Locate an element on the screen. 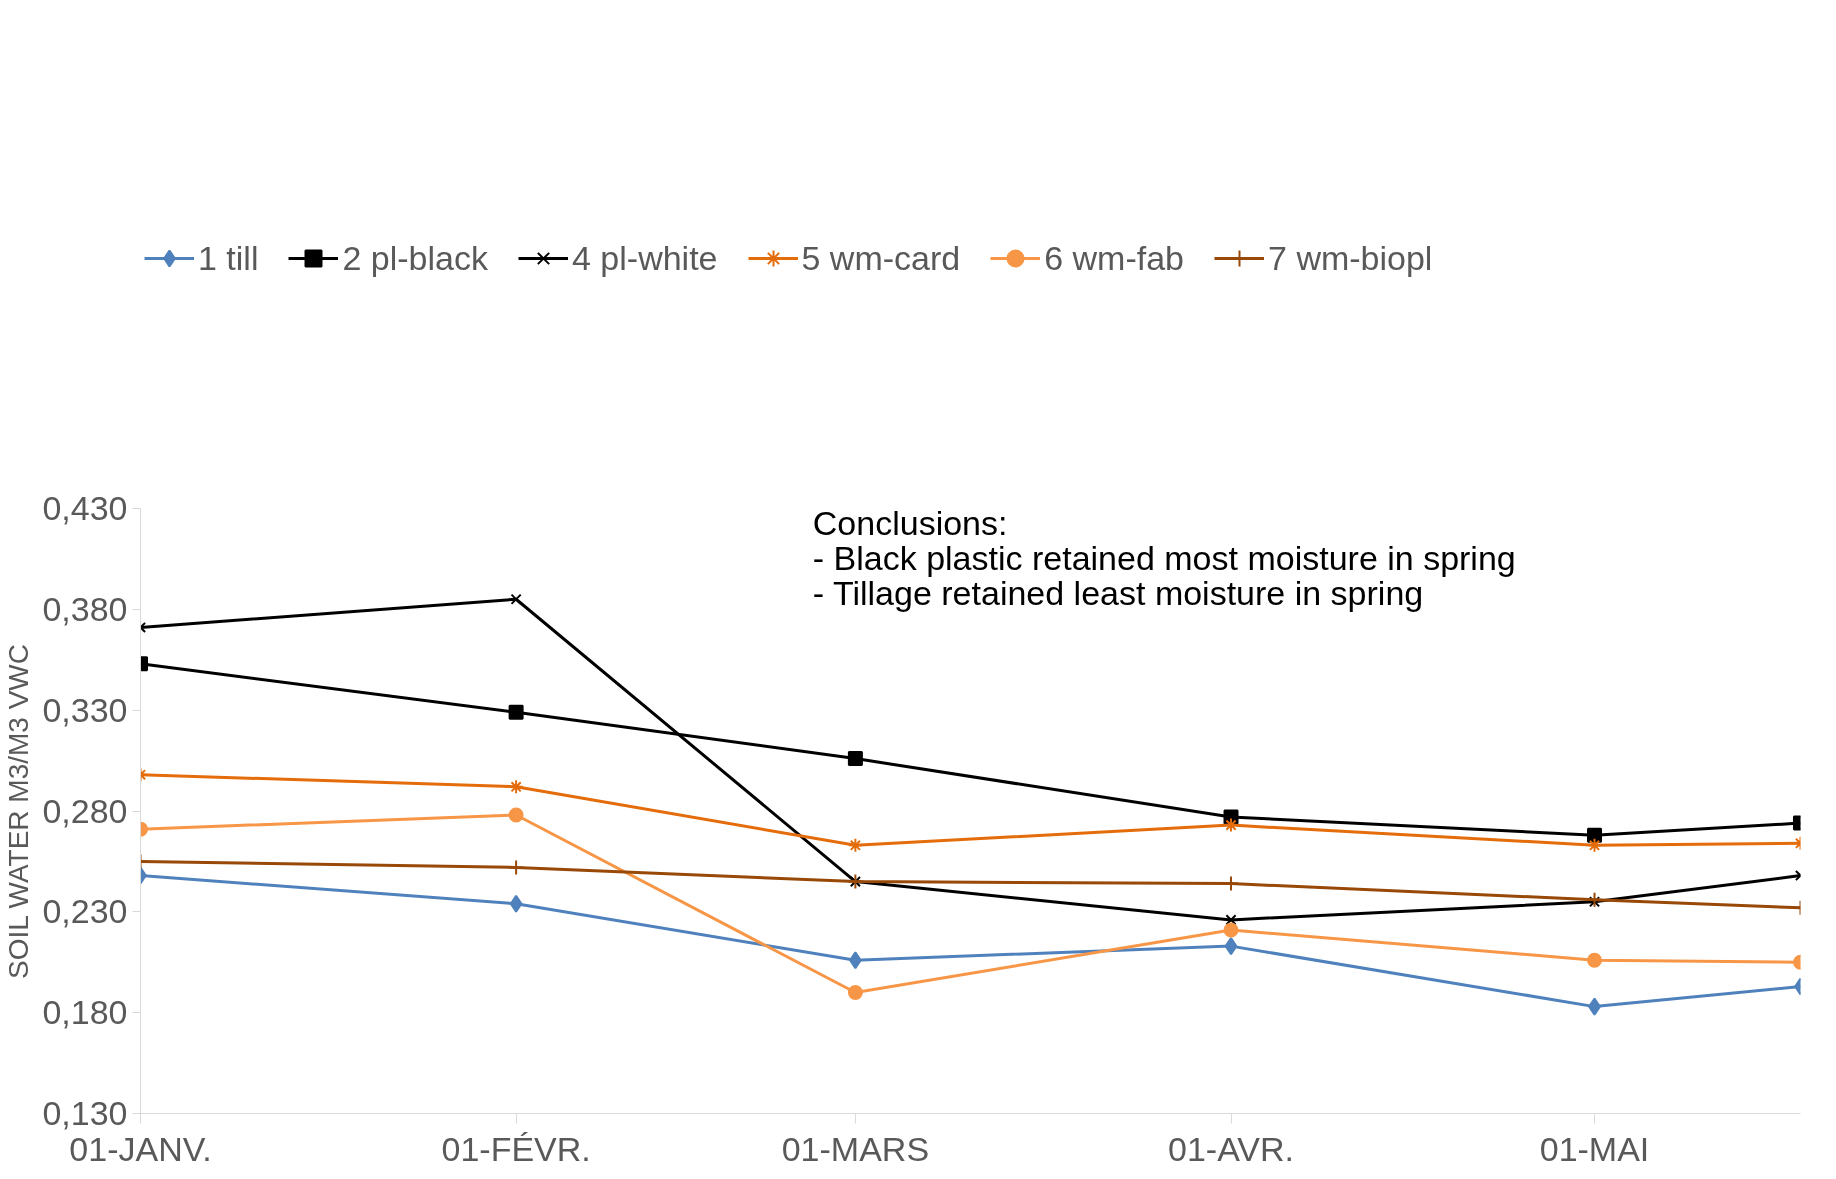 This screenshot has width=1836, height=1179. x-tick-label: 01-FÉVR. is located at coordinates (516, 1148).